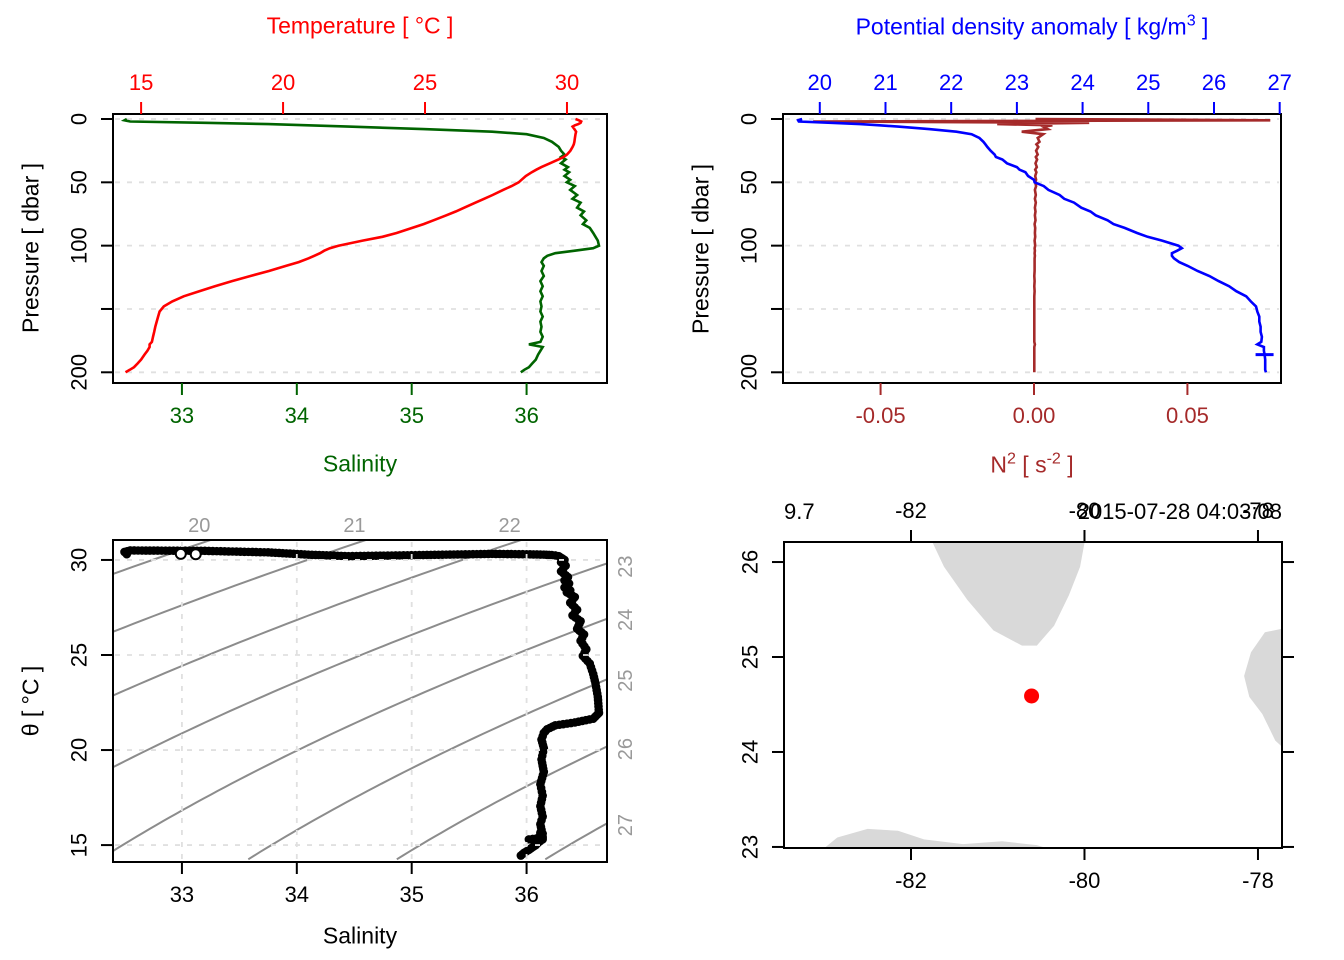 Image resolution: width=1344 pixels, height=960 pixels. Describe the element at coordinates (1053, 695) in the screenshot. I see `map-layer` at that location.